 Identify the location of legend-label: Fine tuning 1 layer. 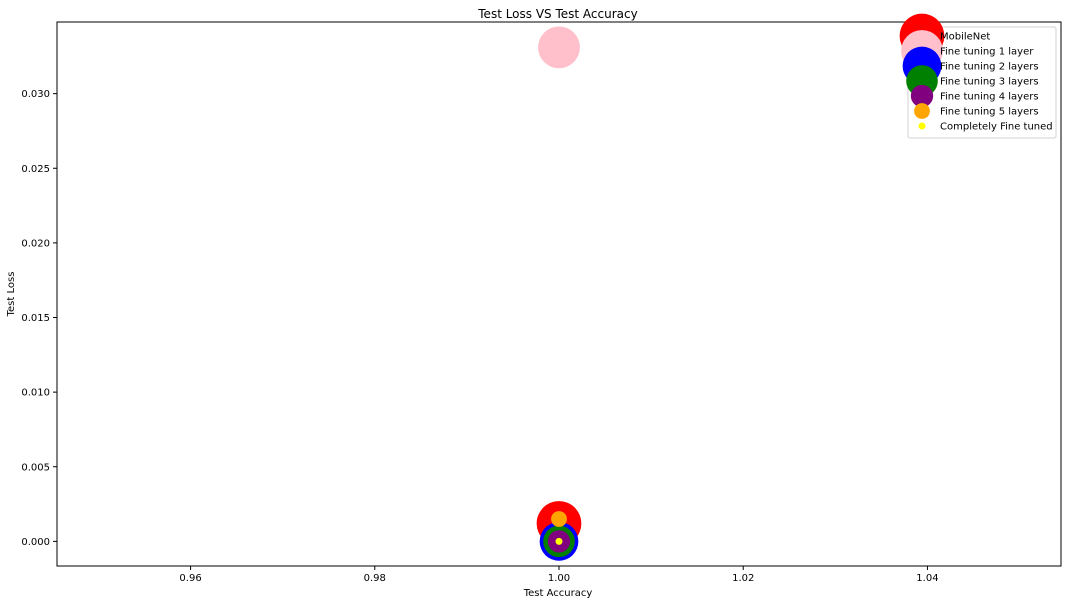
(987, 52).